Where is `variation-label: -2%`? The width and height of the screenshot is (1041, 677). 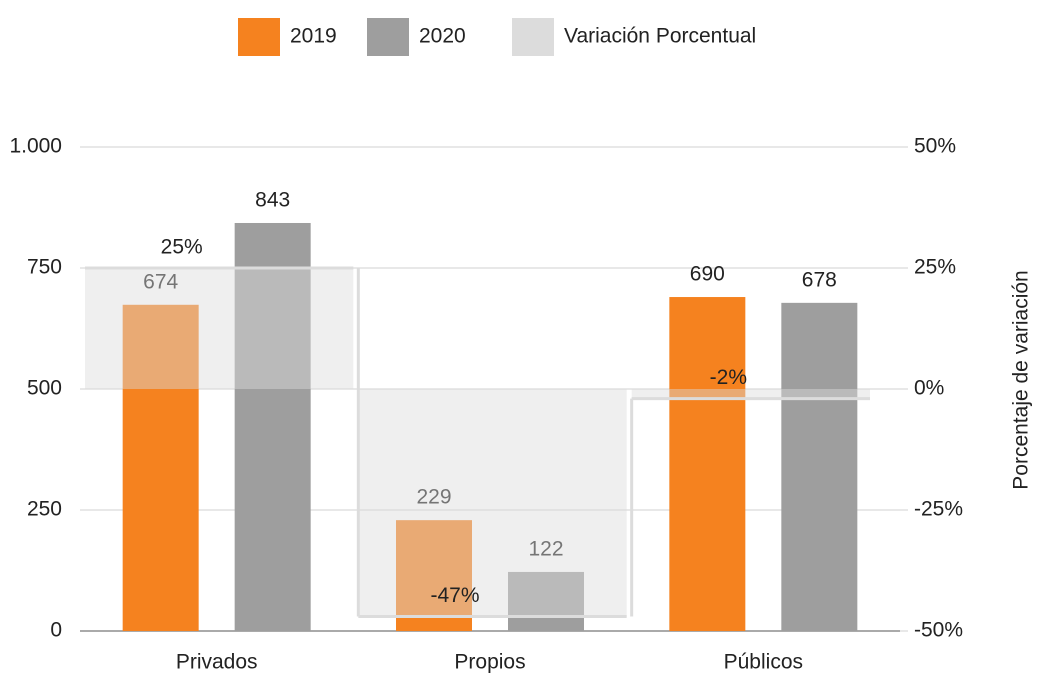 variation-label: -2% is located at coordinates (728, 377).